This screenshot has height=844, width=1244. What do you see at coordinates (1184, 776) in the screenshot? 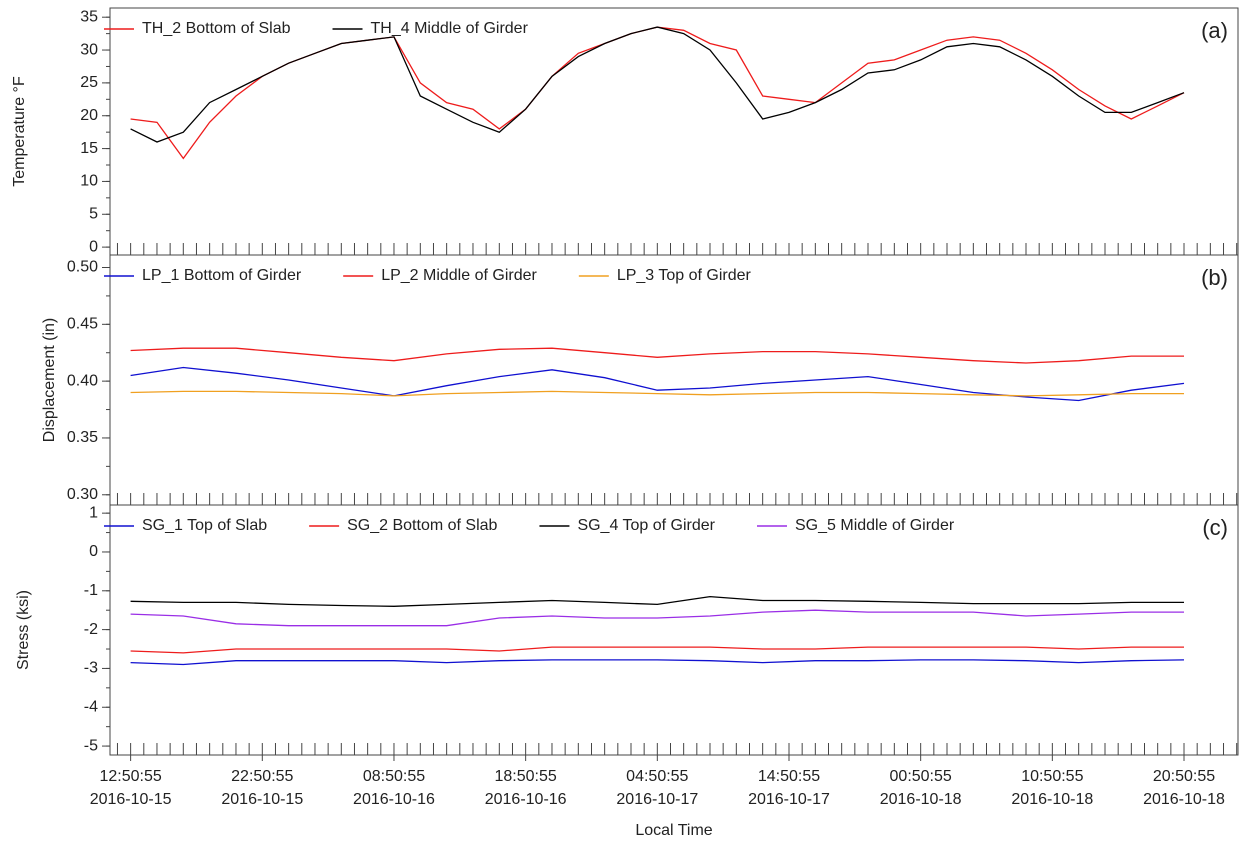
I see `x-tick-label: 20:50:55` at bounding box center [1184, 776].